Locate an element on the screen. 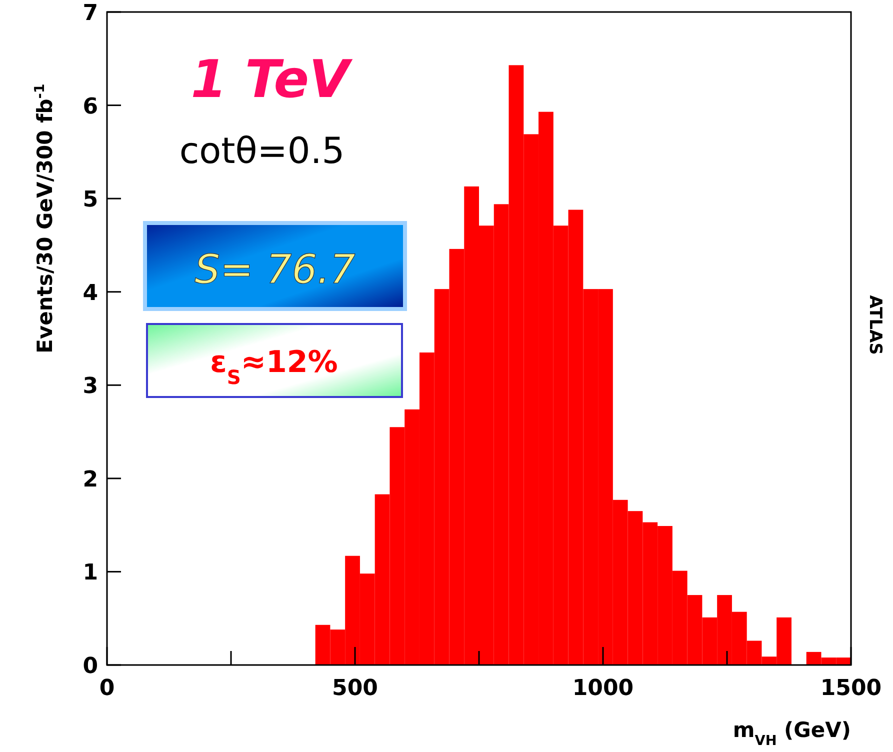 Image resolution: width=893 pixels, height=752 pixels. x-tick-label: 1500 is located at coordinates (851, 688).